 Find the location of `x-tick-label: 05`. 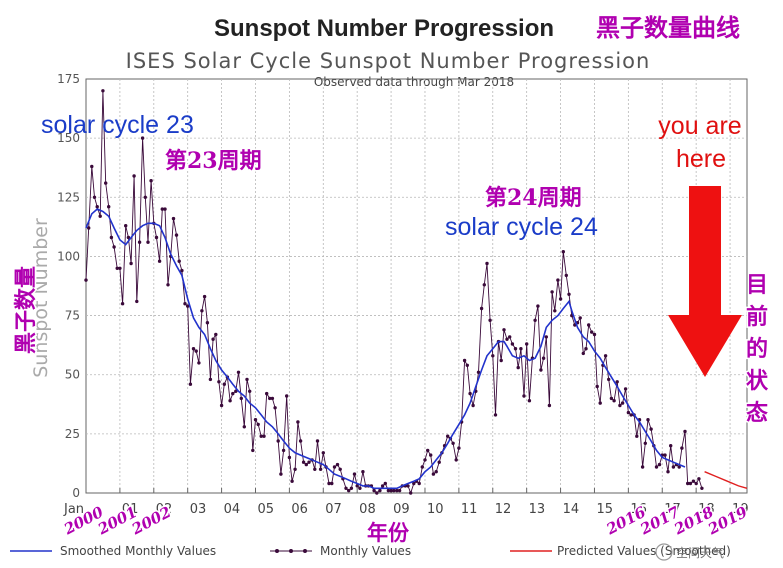

x-tick-label: 05 is located at coordinates (265, 509).